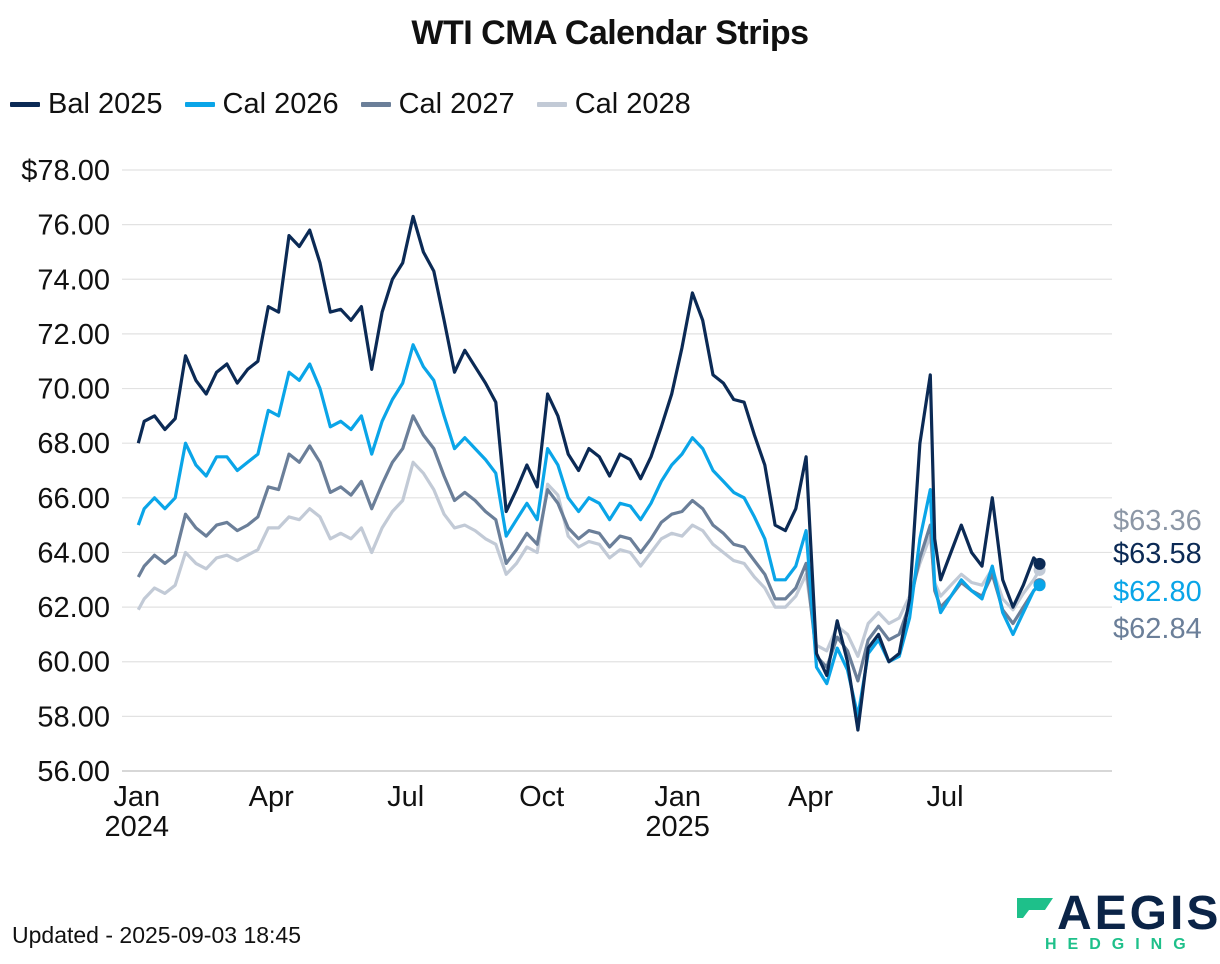 The width and height of the screenshot is (1220, 964). I want to click on y-tick-label: 76.00, so click(73, 226).